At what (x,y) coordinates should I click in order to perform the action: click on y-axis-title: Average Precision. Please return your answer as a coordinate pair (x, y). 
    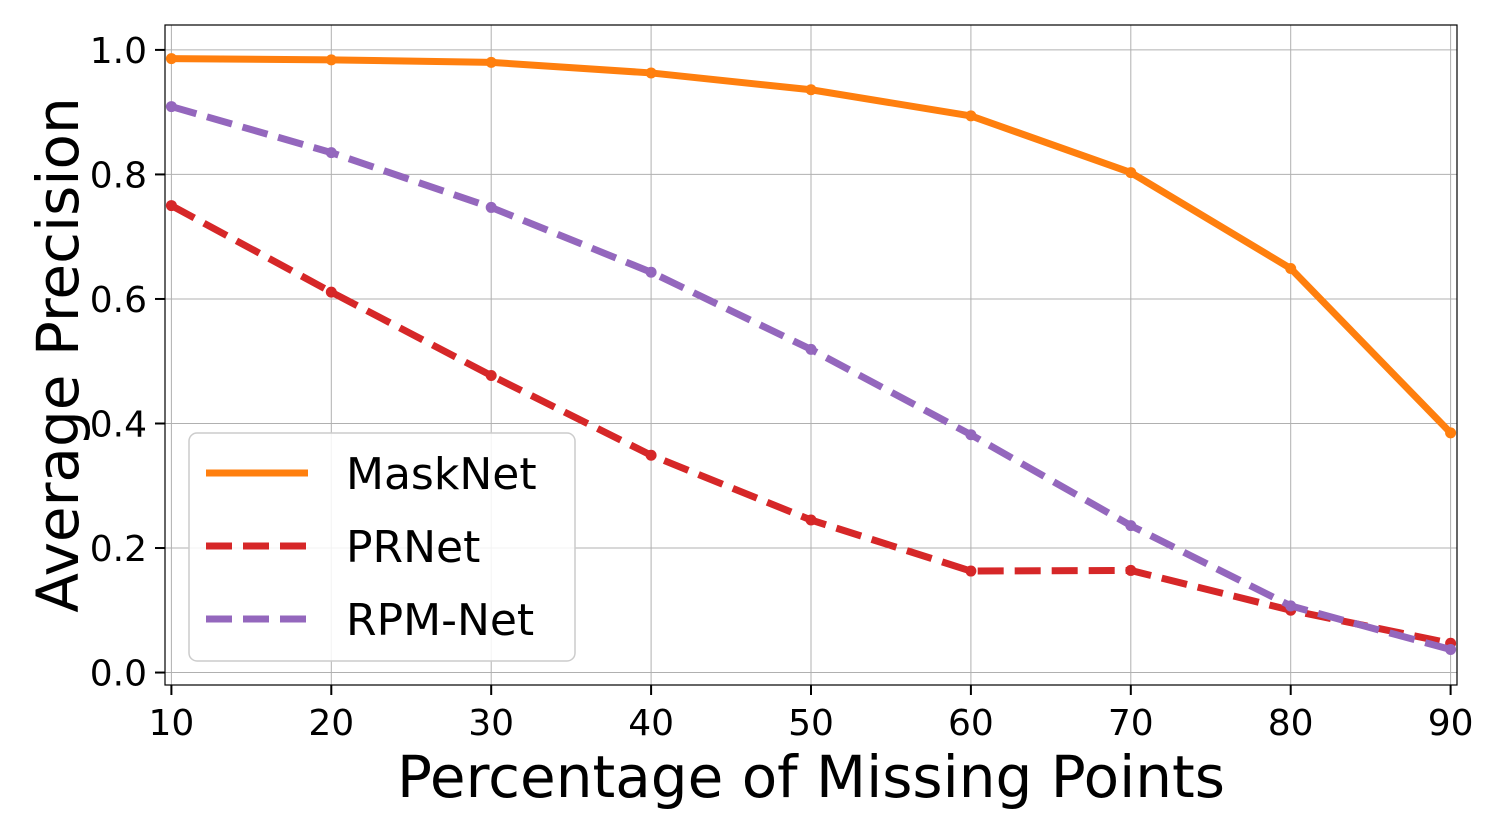
    Looking at the image, I should click on (58, 354).